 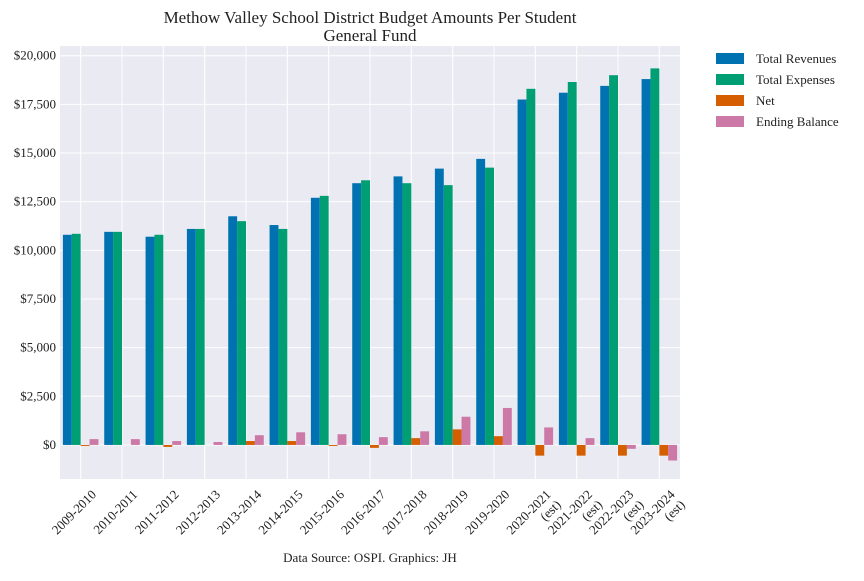 I want to click on legend-label-3: Ending Balance, so click(x=797, y=121).